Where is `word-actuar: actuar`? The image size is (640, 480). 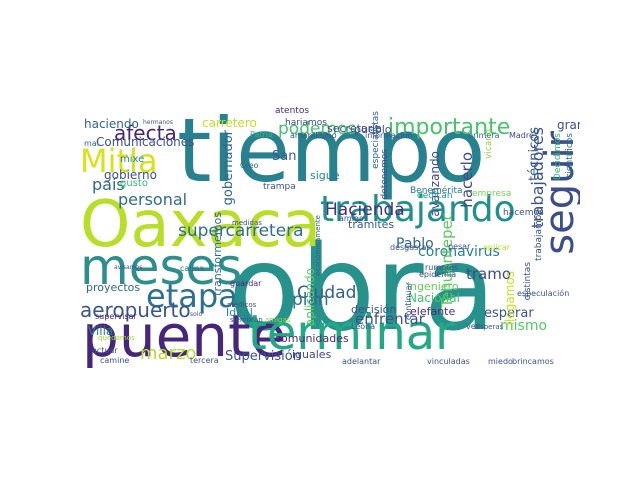 word-actuar: actuar is located at coordinates (105, 350).